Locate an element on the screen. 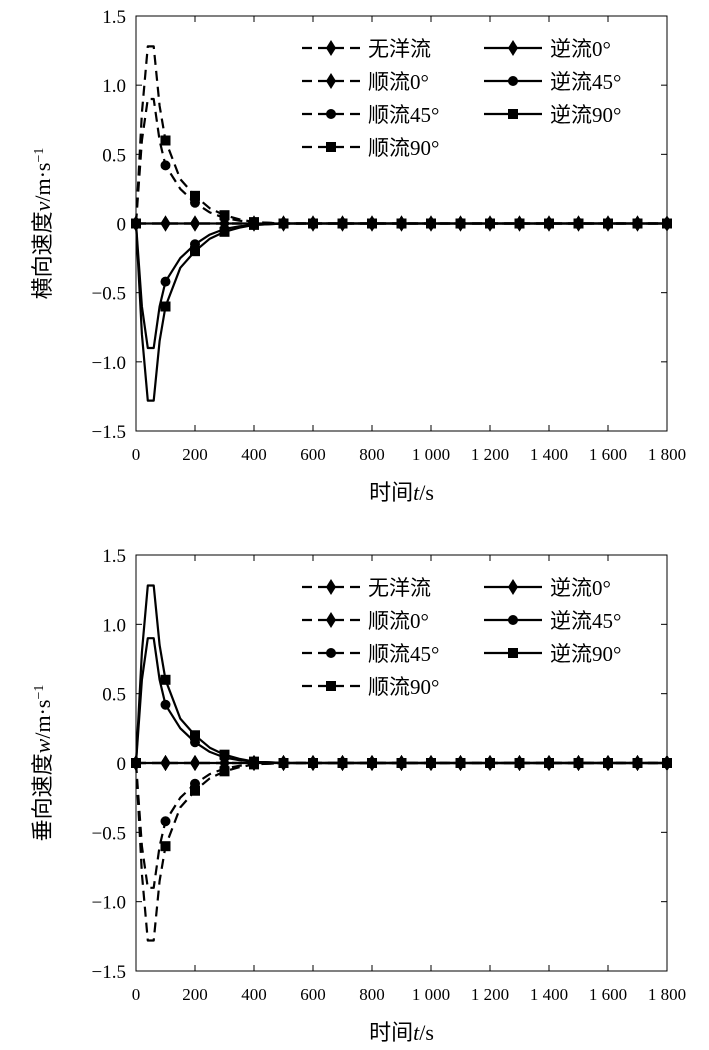 The image size is (709, 1050). x-axis-title: 时间t/s is located at coordinates (401, 492).